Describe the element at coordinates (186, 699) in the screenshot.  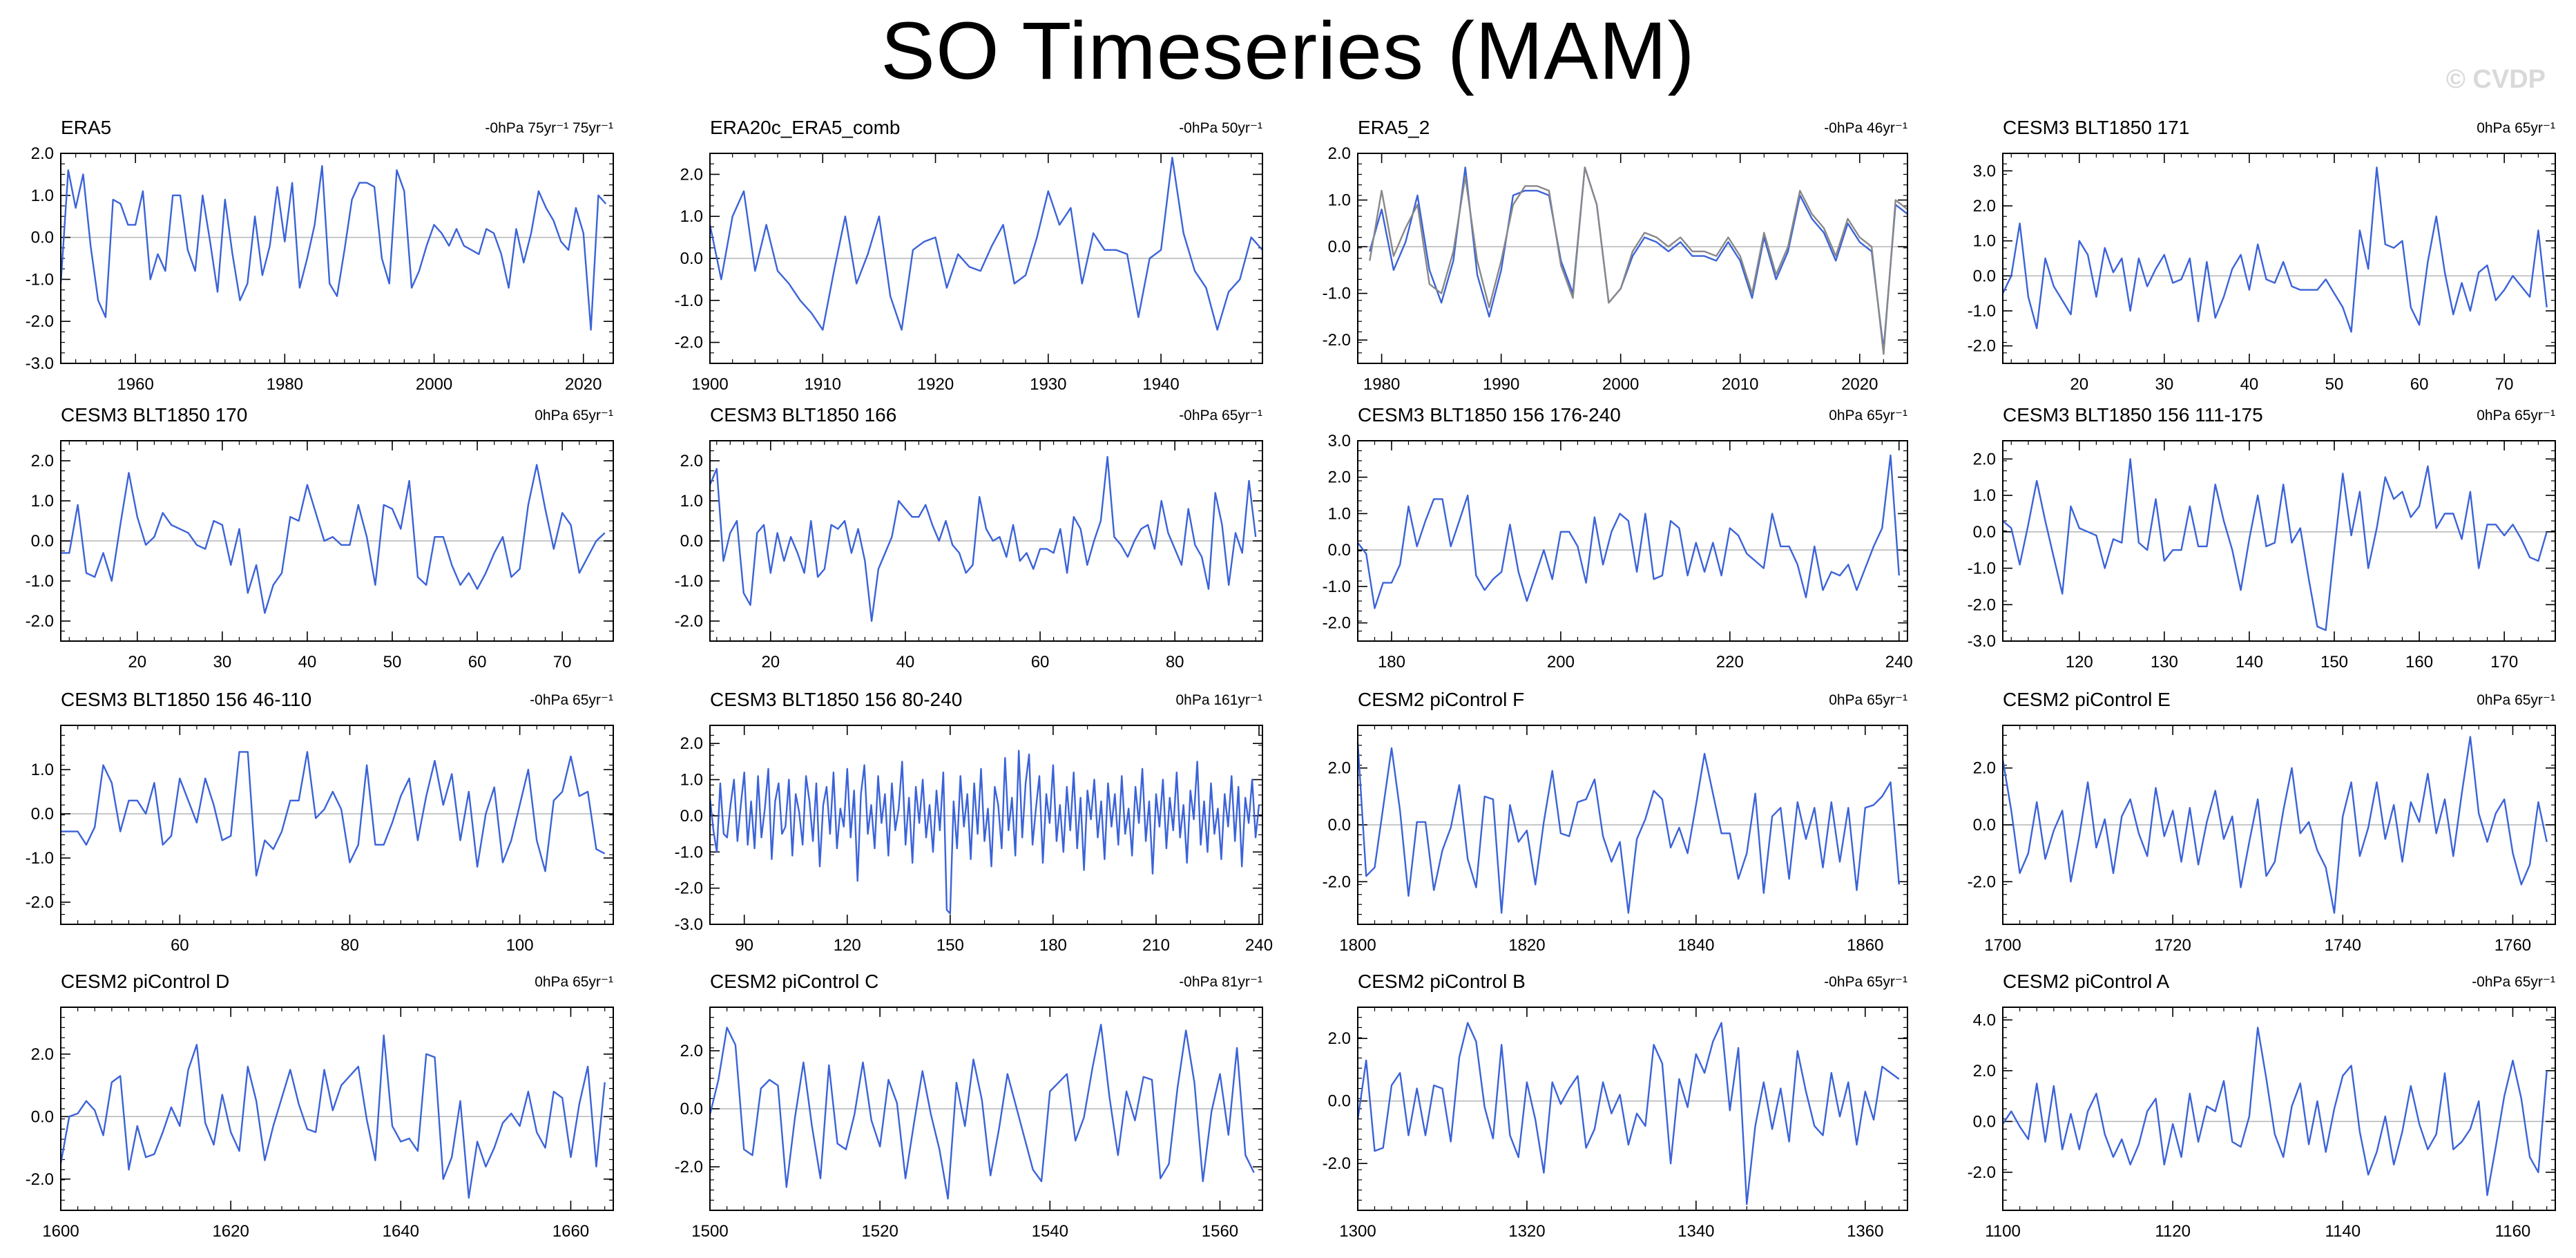
I see `panel-title: CESM3 BLT1850 156 46-110` at that location.